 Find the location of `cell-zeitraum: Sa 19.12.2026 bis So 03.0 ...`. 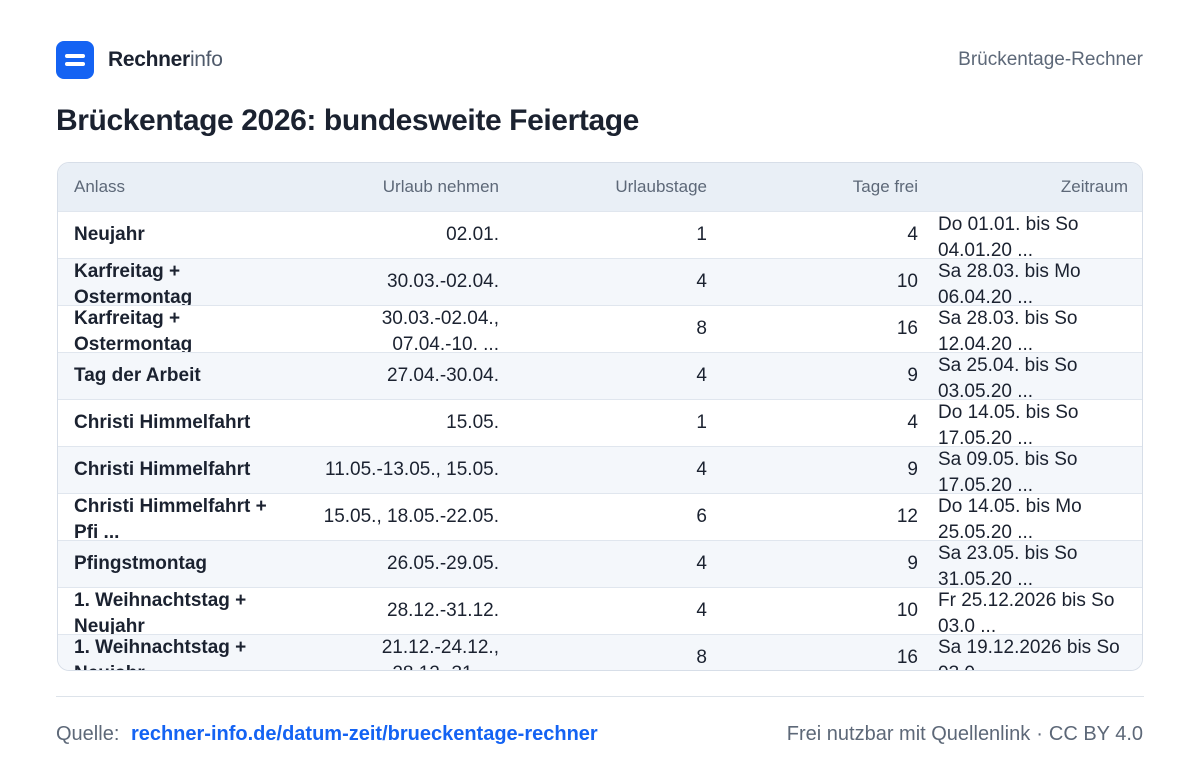

cell-zeitraum: Sa 19.12.2026 bis So 03.0 ... is located at coordinates (1038, 652).